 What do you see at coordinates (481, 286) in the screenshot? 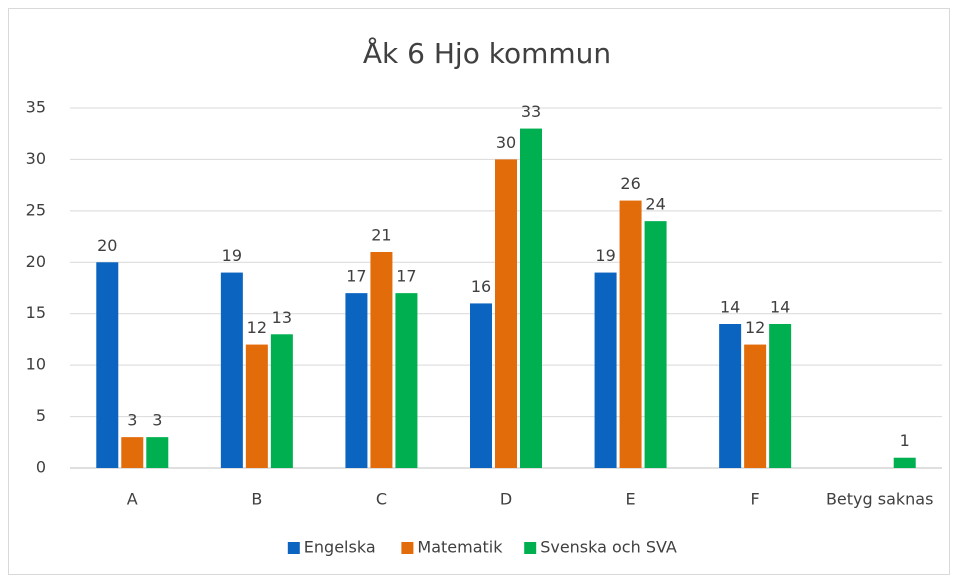
I see `data-label: 16` at bounding box center [481, 286].